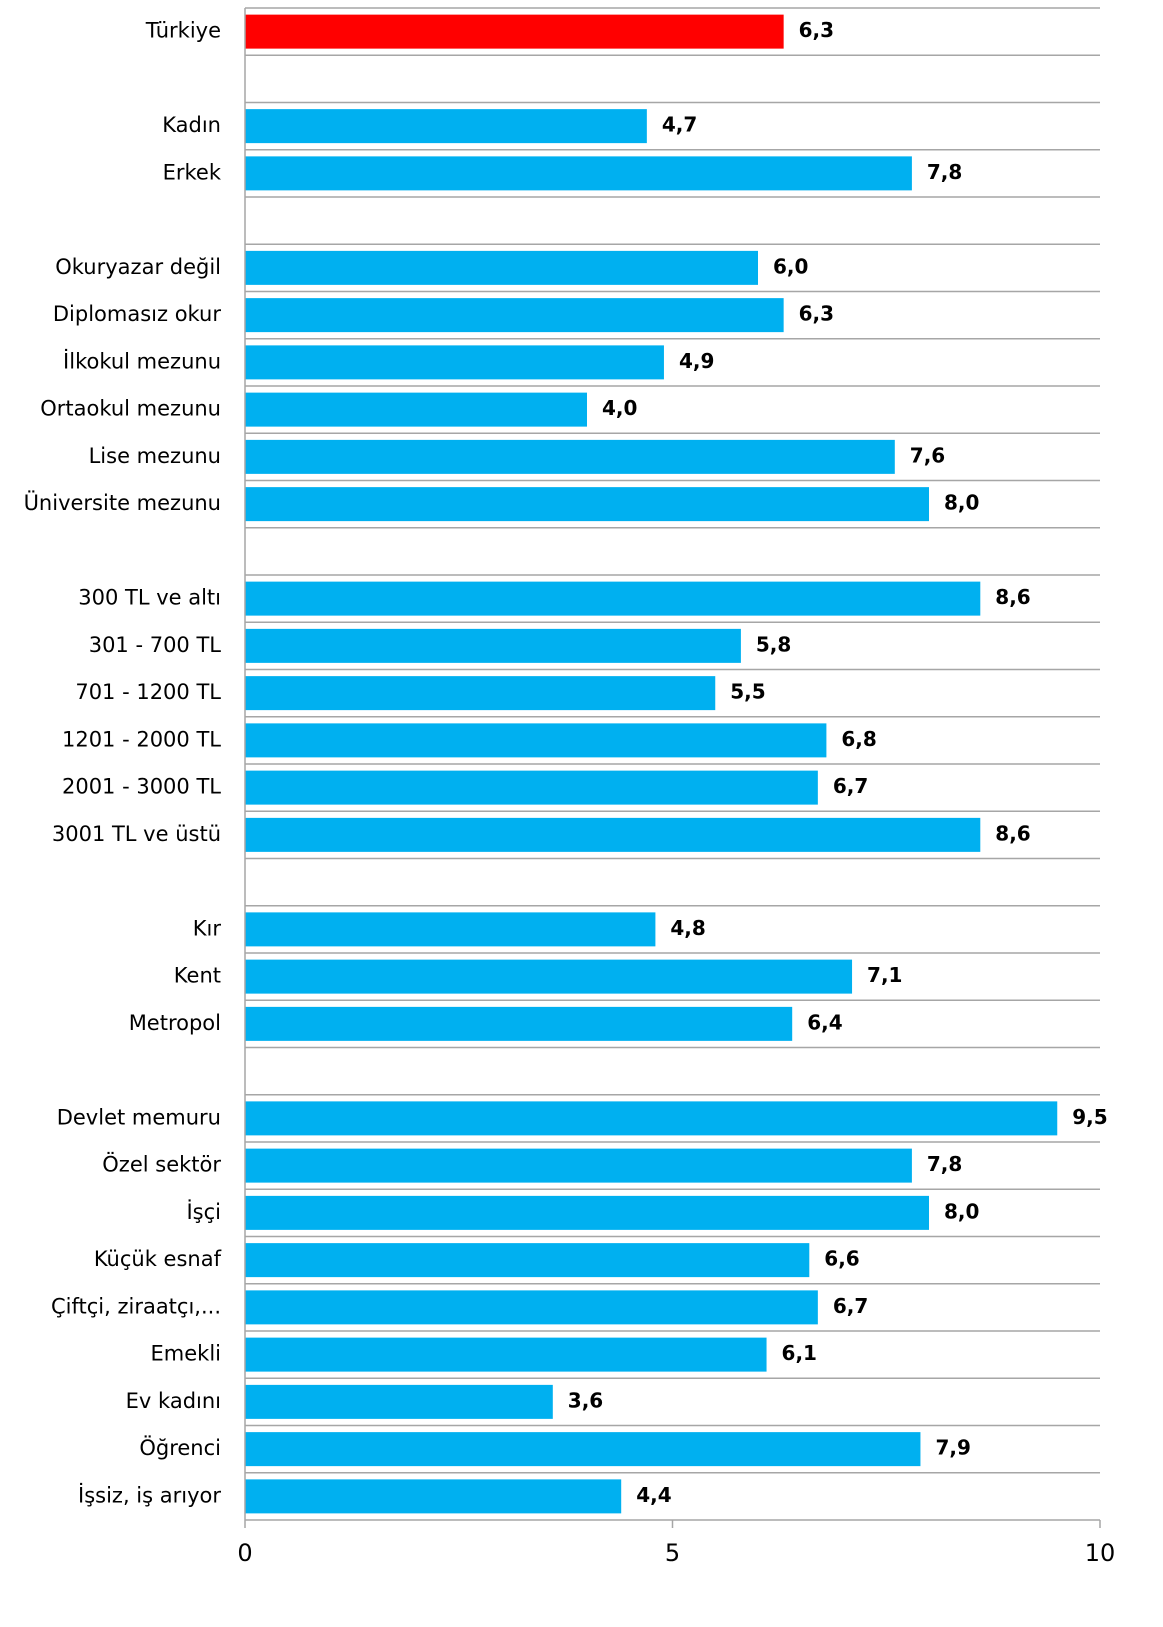 The height and width of the screenshot is (1627, 1163). Describe the element at coordinates (192, 172) in the screenshot. I see `category-label: Erkek` at that location.